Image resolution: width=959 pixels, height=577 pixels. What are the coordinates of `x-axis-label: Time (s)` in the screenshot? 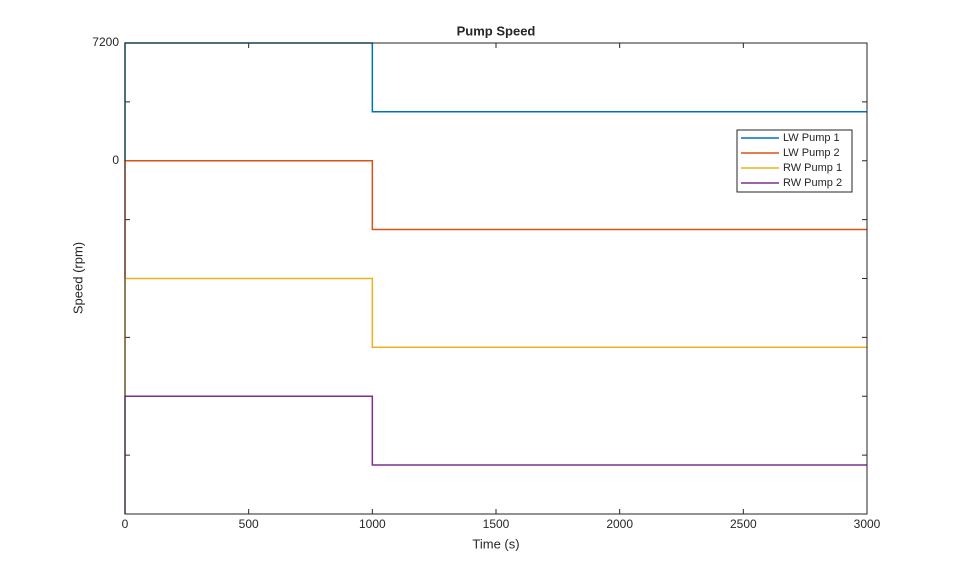 It's located at (495, 543).